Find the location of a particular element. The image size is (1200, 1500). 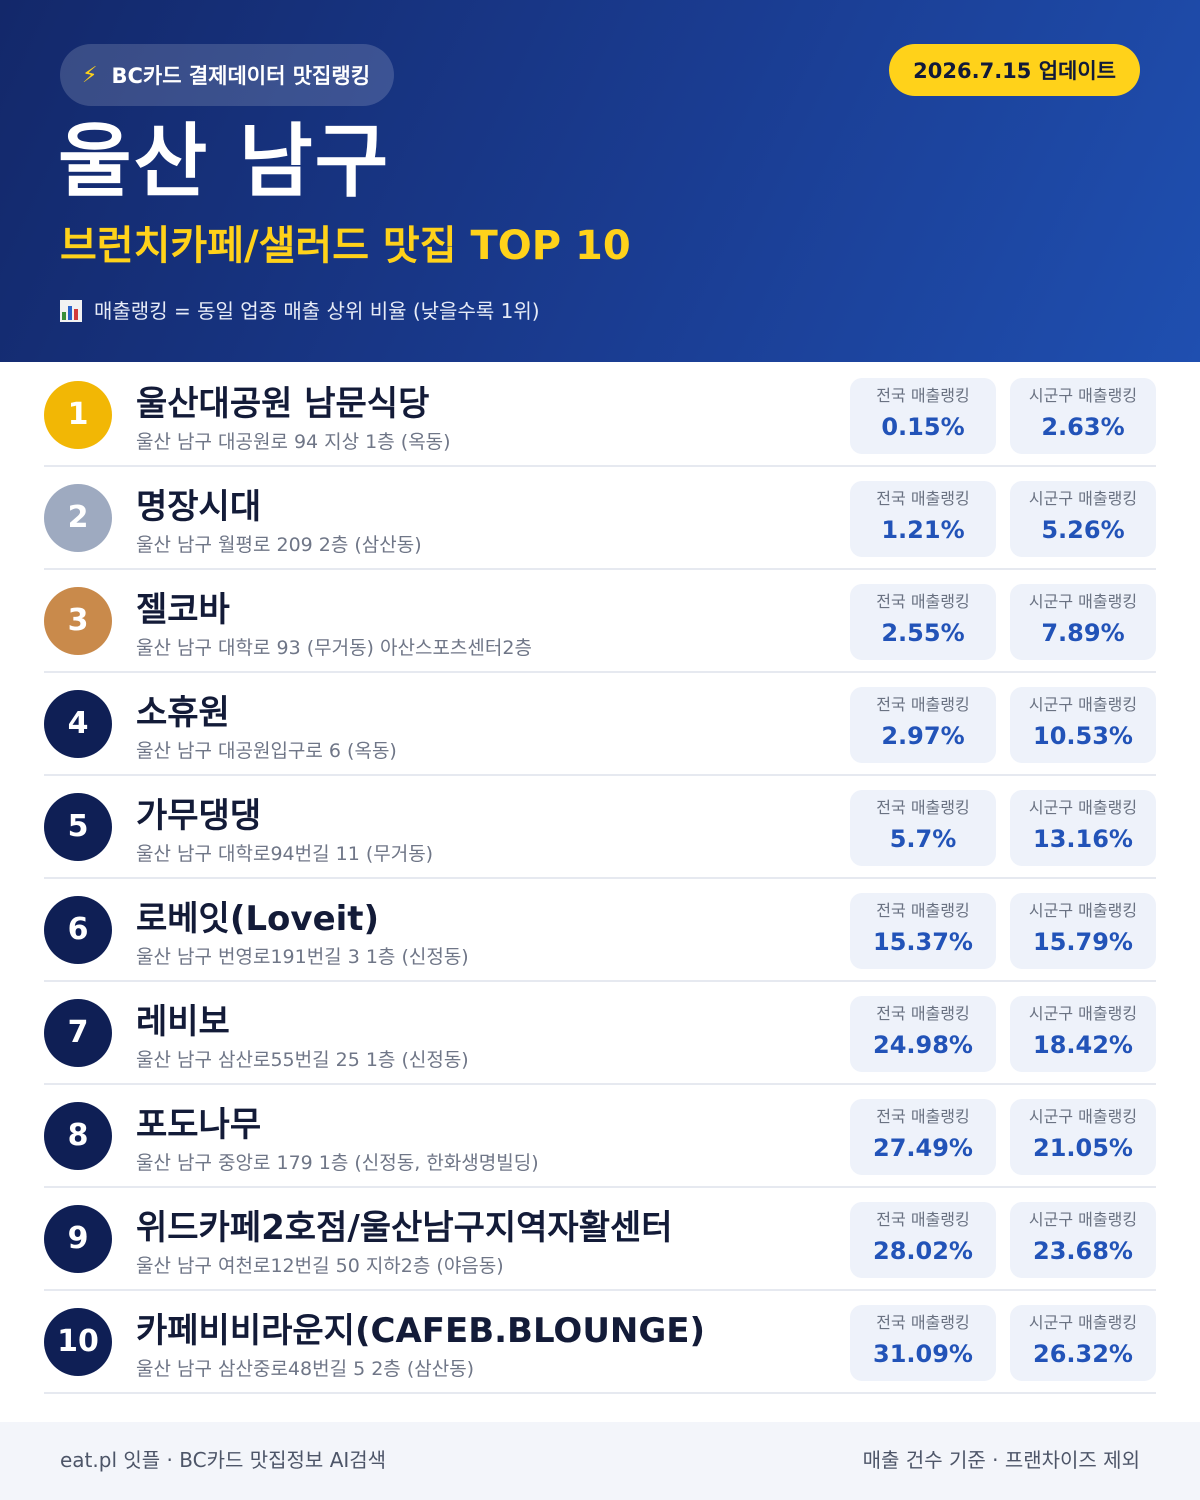

lightning-icon: ⚡ is located at coordinates (90, 75).